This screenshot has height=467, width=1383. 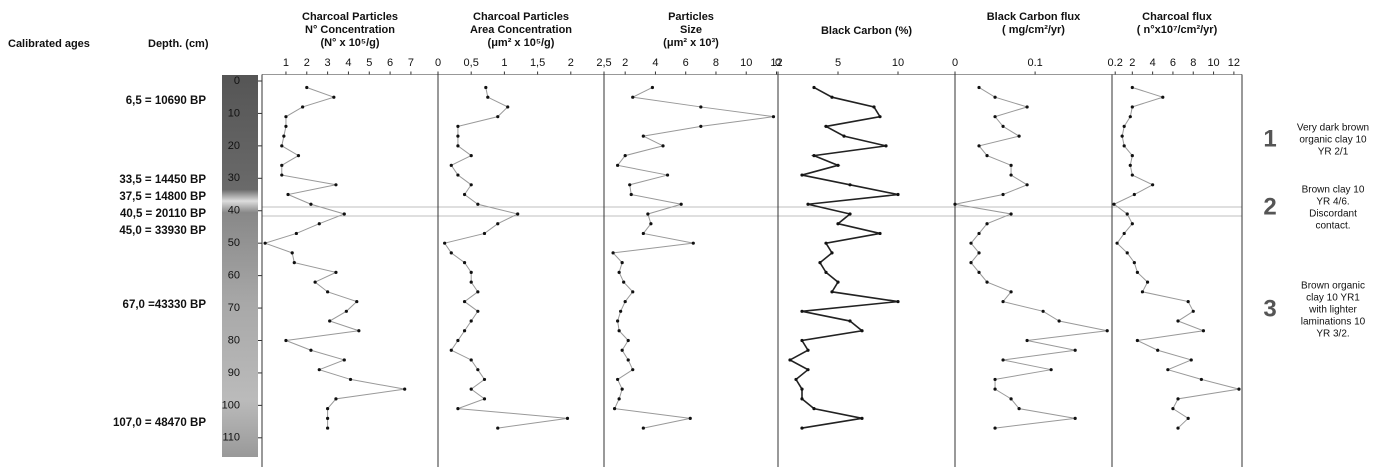 I want to click on panel-title: ( n°x10⁷/cm²/yr), so click(x=1177, y=30).